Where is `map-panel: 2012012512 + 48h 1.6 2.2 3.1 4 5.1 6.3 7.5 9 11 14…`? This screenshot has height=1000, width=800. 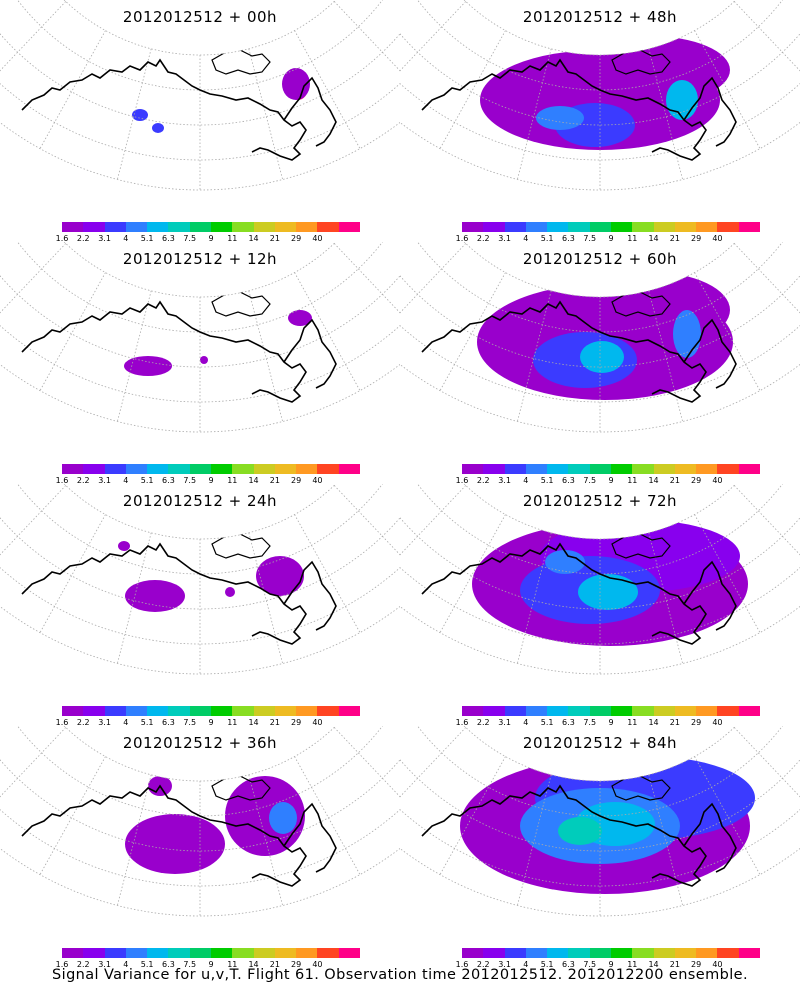
map-panel: 2012012512 + 48h 1.6 2.2 3.1 4 5.1 6.3 7.5 9 11 14… is located at coordinates (600, 122).